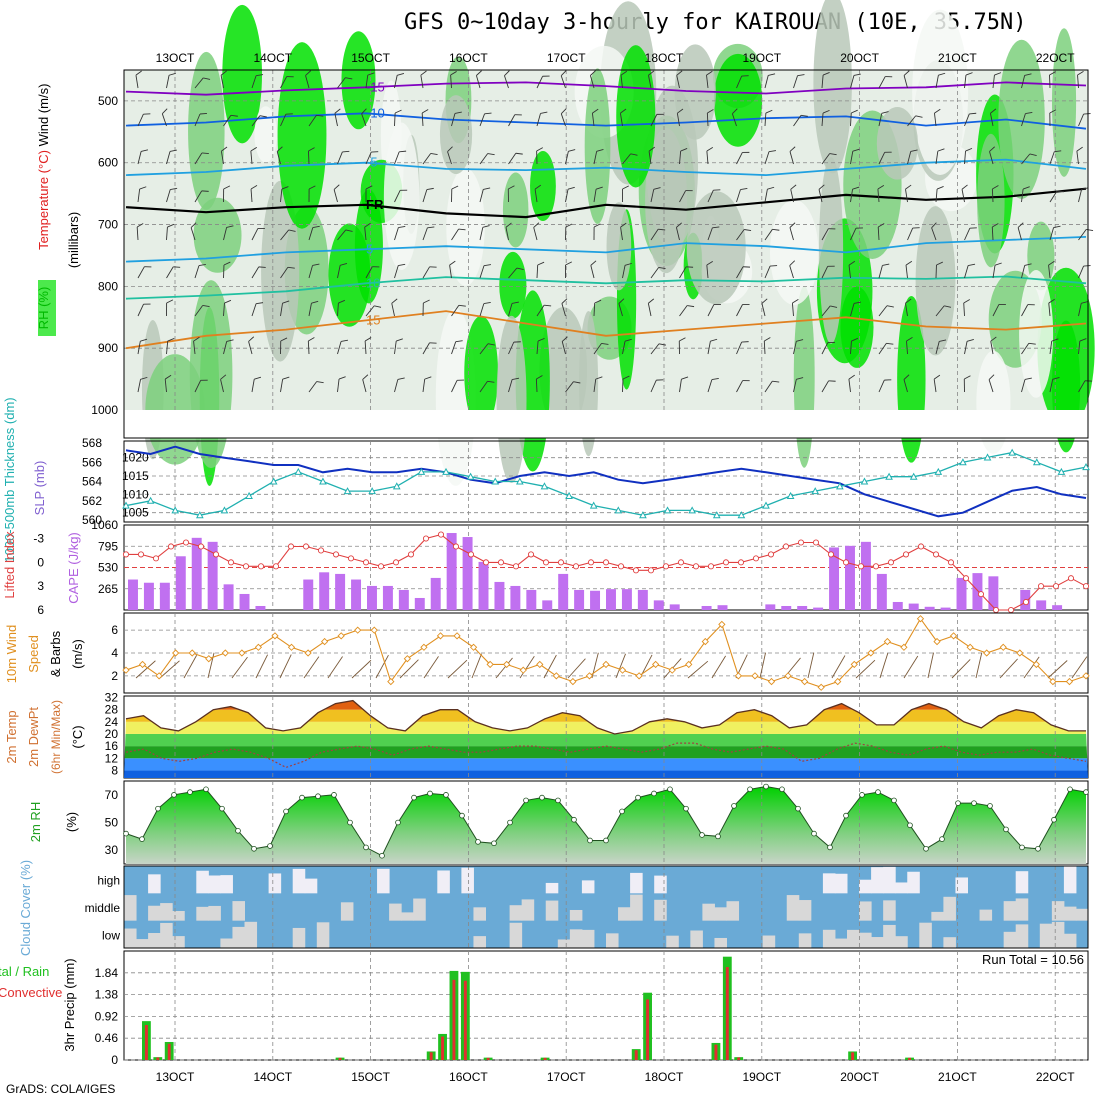  Describe the element at coordinates (107, 973) in the screenshot. I see `precip-tick: 1.84` at that location.